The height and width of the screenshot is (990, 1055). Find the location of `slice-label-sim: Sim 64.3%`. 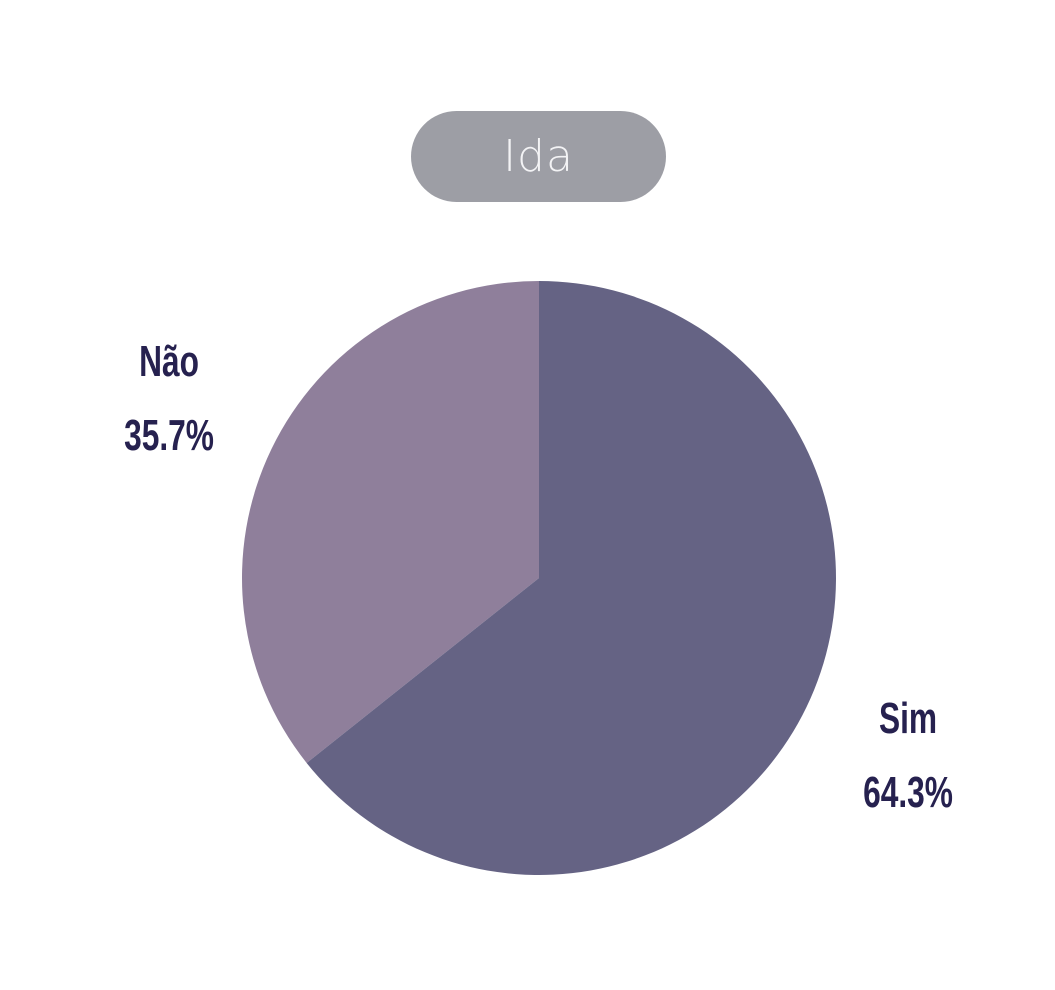

slice-label-sim: Sim 64.3% is located at coordinates (908, 756).